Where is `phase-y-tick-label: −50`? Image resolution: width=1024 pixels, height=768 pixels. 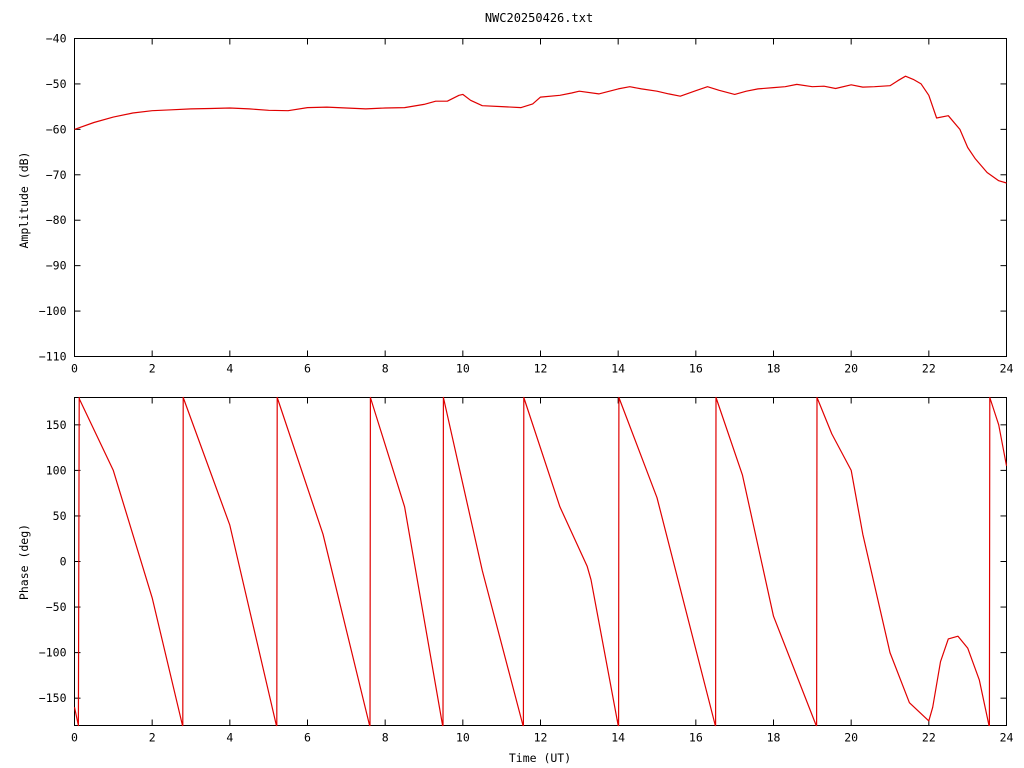 phase-y-tick-label: −50 is located at coordinates (56, 607).